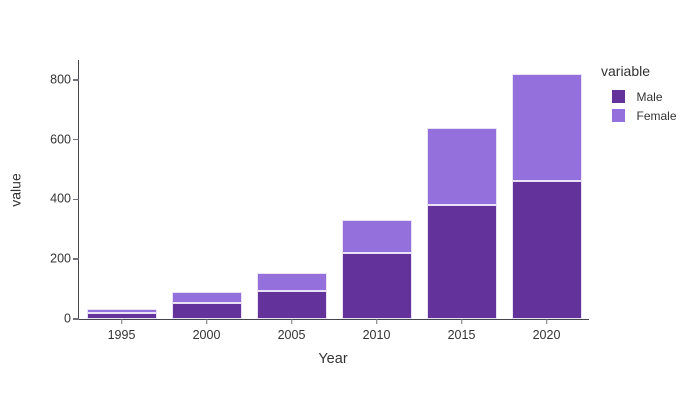  Describe the element at coordinates (618, 115) in the screenshot. I see `legend-swatch-female` at that location.